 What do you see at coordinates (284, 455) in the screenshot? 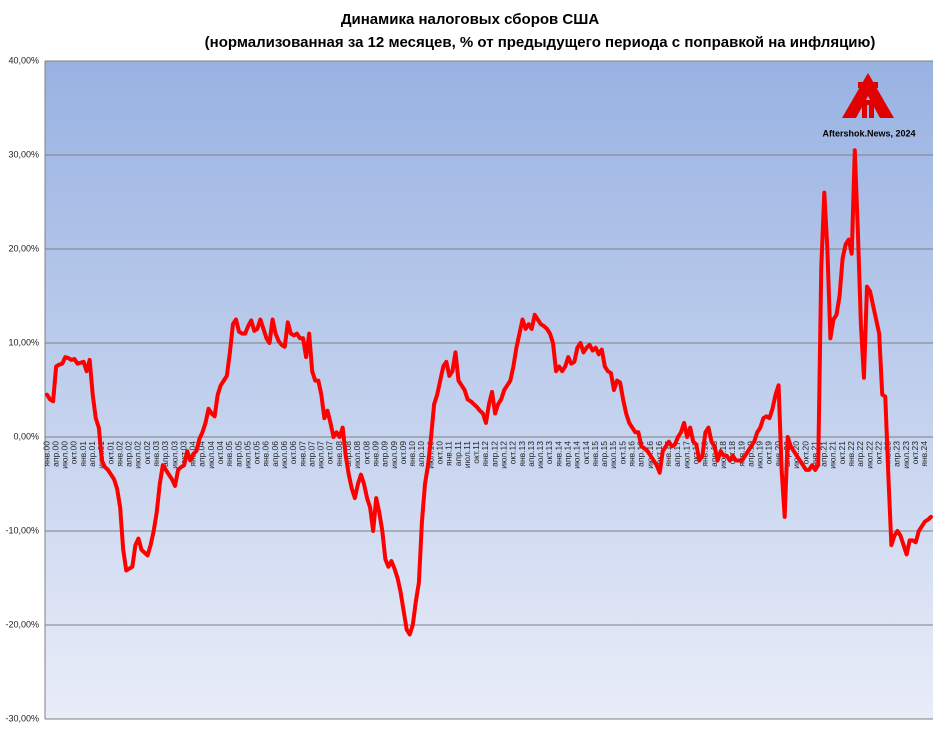
I see `x-tick-label: июл.06` at bounding box center [284, 455].